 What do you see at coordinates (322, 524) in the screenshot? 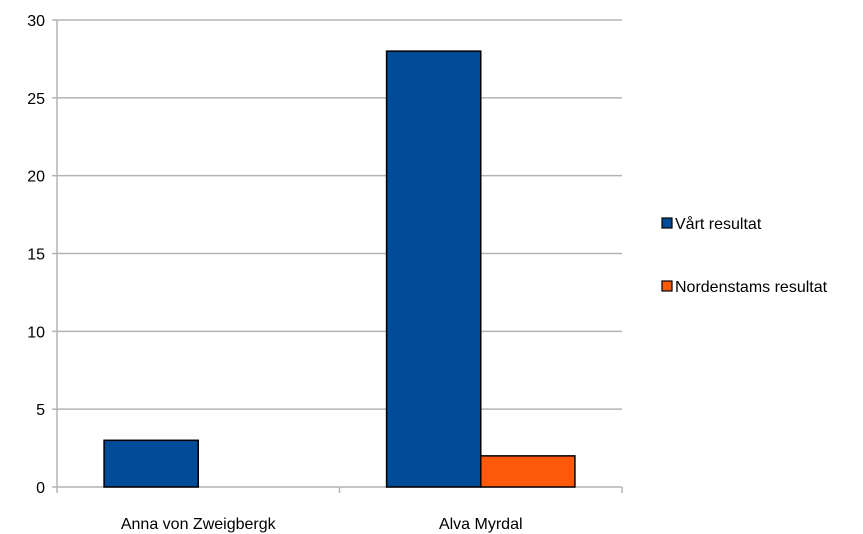
I see `x-axis-categories: Anna von Zweigbergk Alva Myrdal` at bounding box center [322, 524].